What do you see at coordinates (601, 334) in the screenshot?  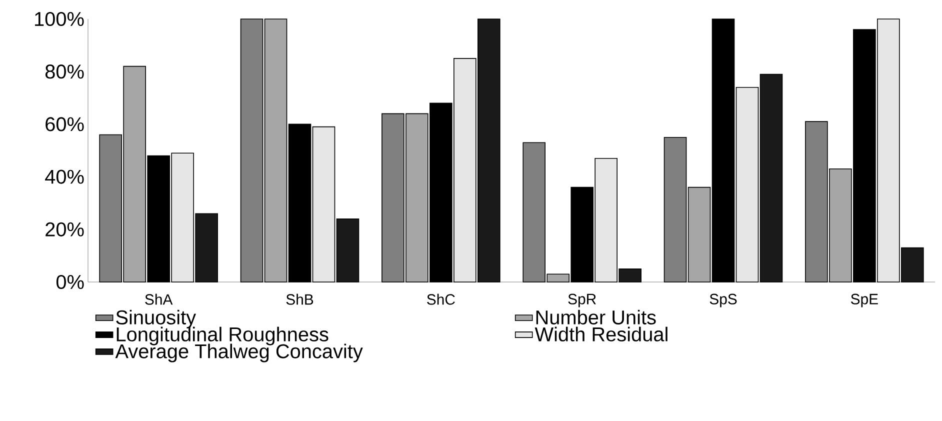 I see `legend-label: Width Residual` at bounding box center [601, 334].